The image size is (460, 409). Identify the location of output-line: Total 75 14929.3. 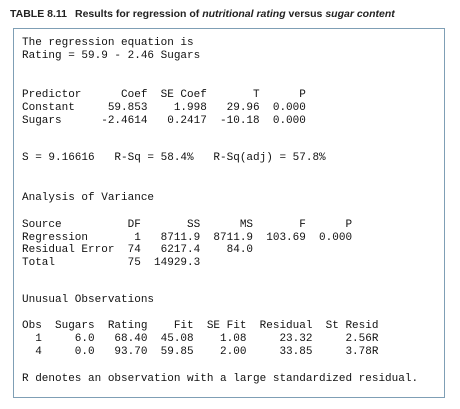
(111, 263).